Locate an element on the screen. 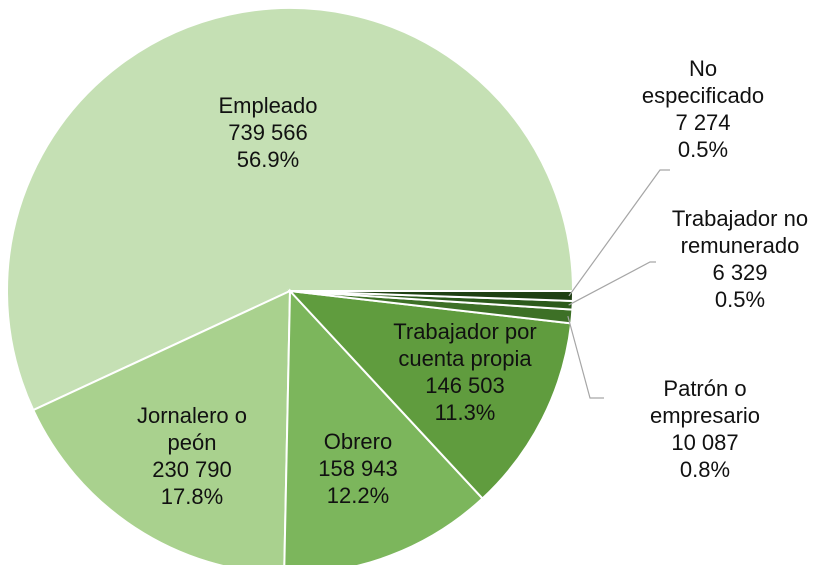  category-label: Trabajador no remunerado is located at coordinates (740, 232).